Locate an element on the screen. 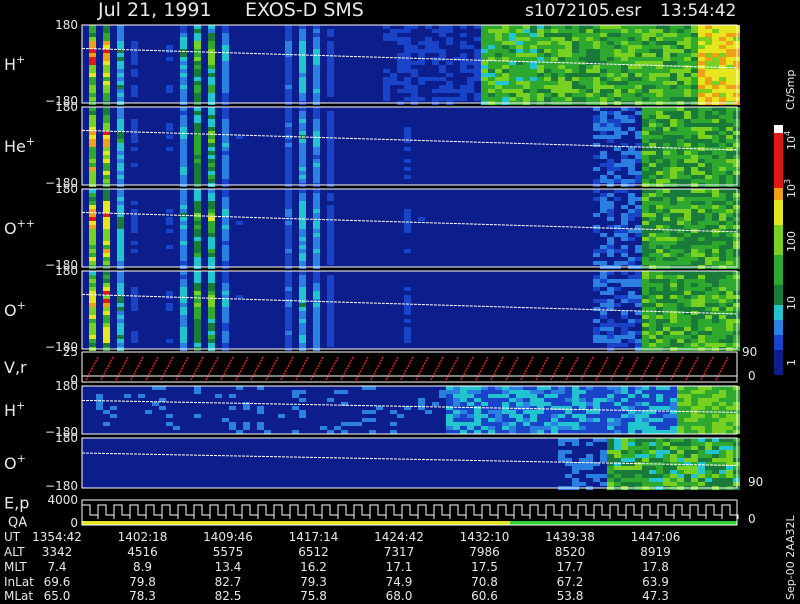  ephemeris-label: MLat is located at coordinates (18, 594).